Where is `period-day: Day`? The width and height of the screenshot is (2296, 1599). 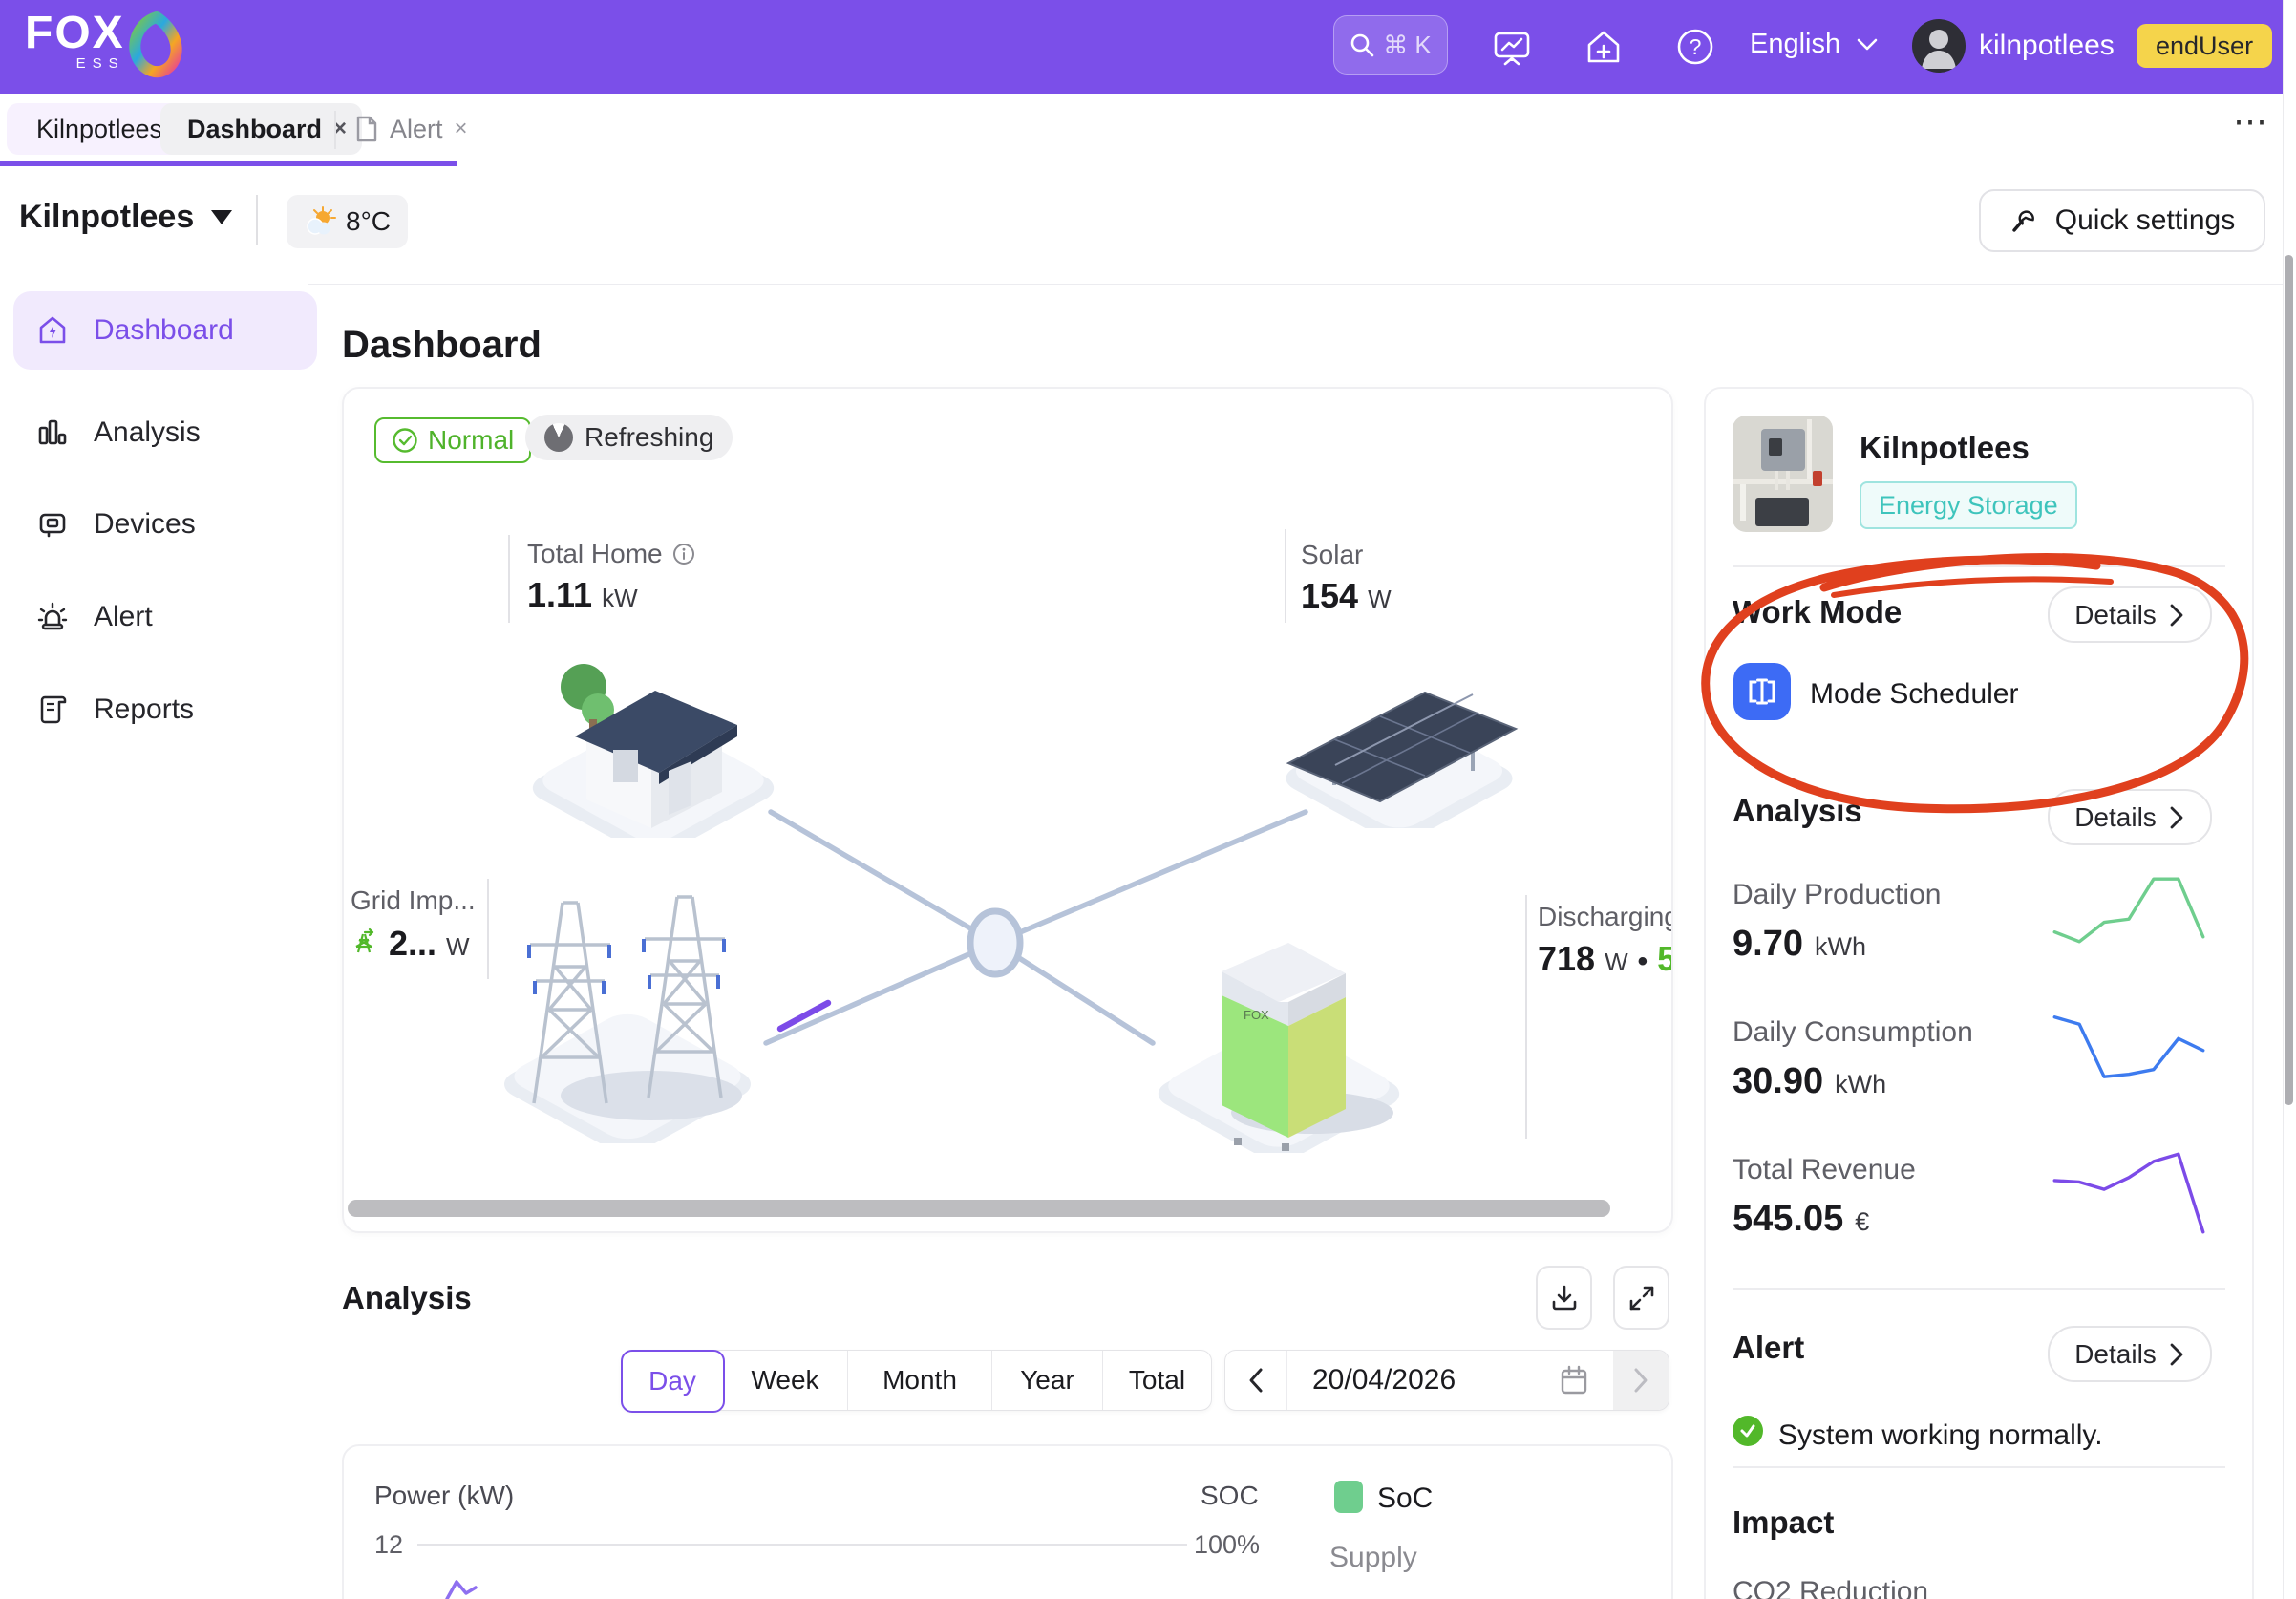 period-day: Day is located at coordinates (672, 1381).